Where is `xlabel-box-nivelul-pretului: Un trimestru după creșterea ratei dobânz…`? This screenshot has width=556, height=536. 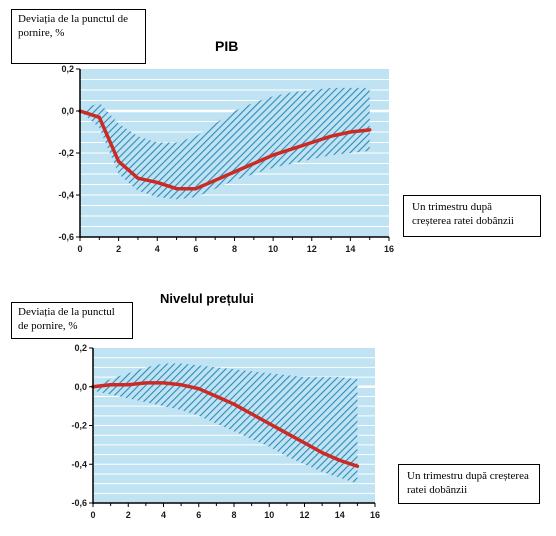
xlabel-box-nivelul-pretului: Un trimestru după creșterea ratei dobânz… is located at coordinates (469, 484).